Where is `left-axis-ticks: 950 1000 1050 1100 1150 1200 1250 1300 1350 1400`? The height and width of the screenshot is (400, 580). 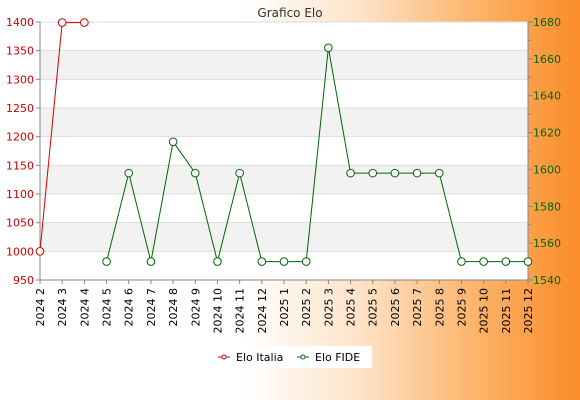
left-axis-ticks: 950 1000 1050 1100 1150 1200 1250 1300 1350 1400 is located at coordinates (23, 151).